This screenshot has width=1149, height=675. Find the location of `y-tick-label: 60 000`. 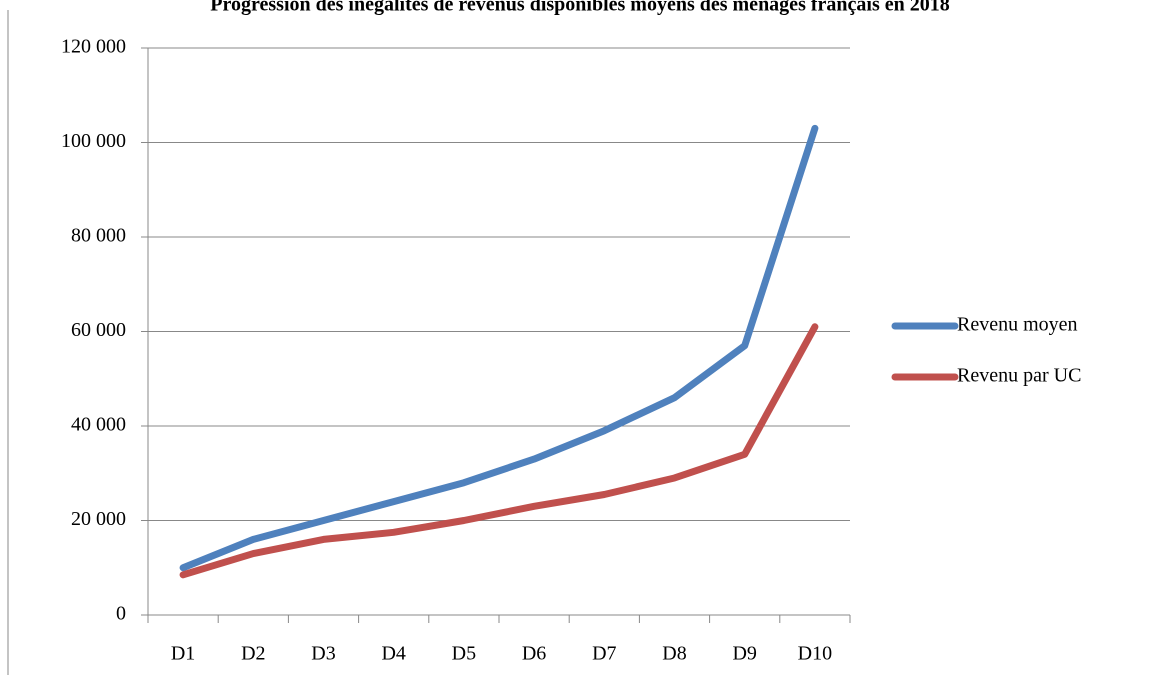

y-tick-label: 60 000 is located at coordinates (98, 330).